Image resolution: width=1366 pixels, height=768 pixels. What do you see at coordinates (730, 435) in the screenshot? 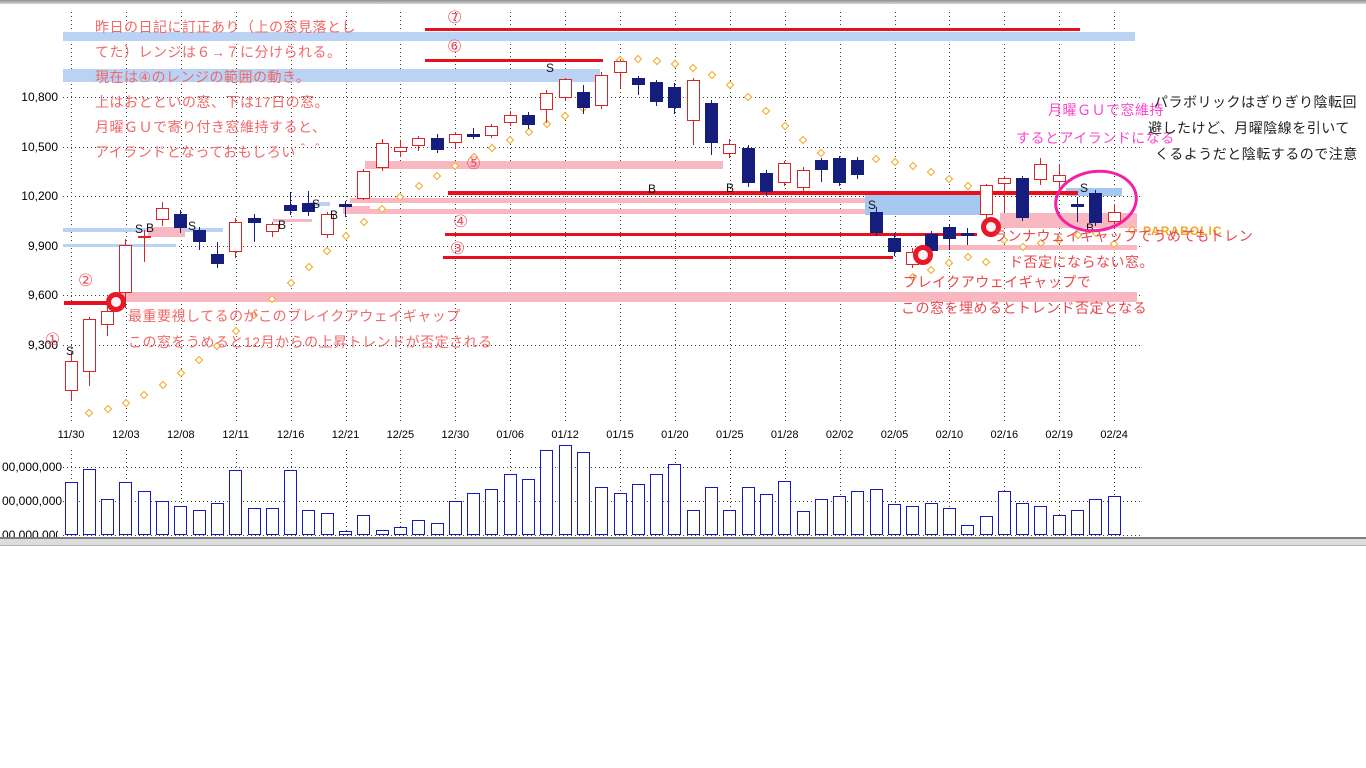
I see `date-axis-label: 01/25` at bounding box center [730, 435].